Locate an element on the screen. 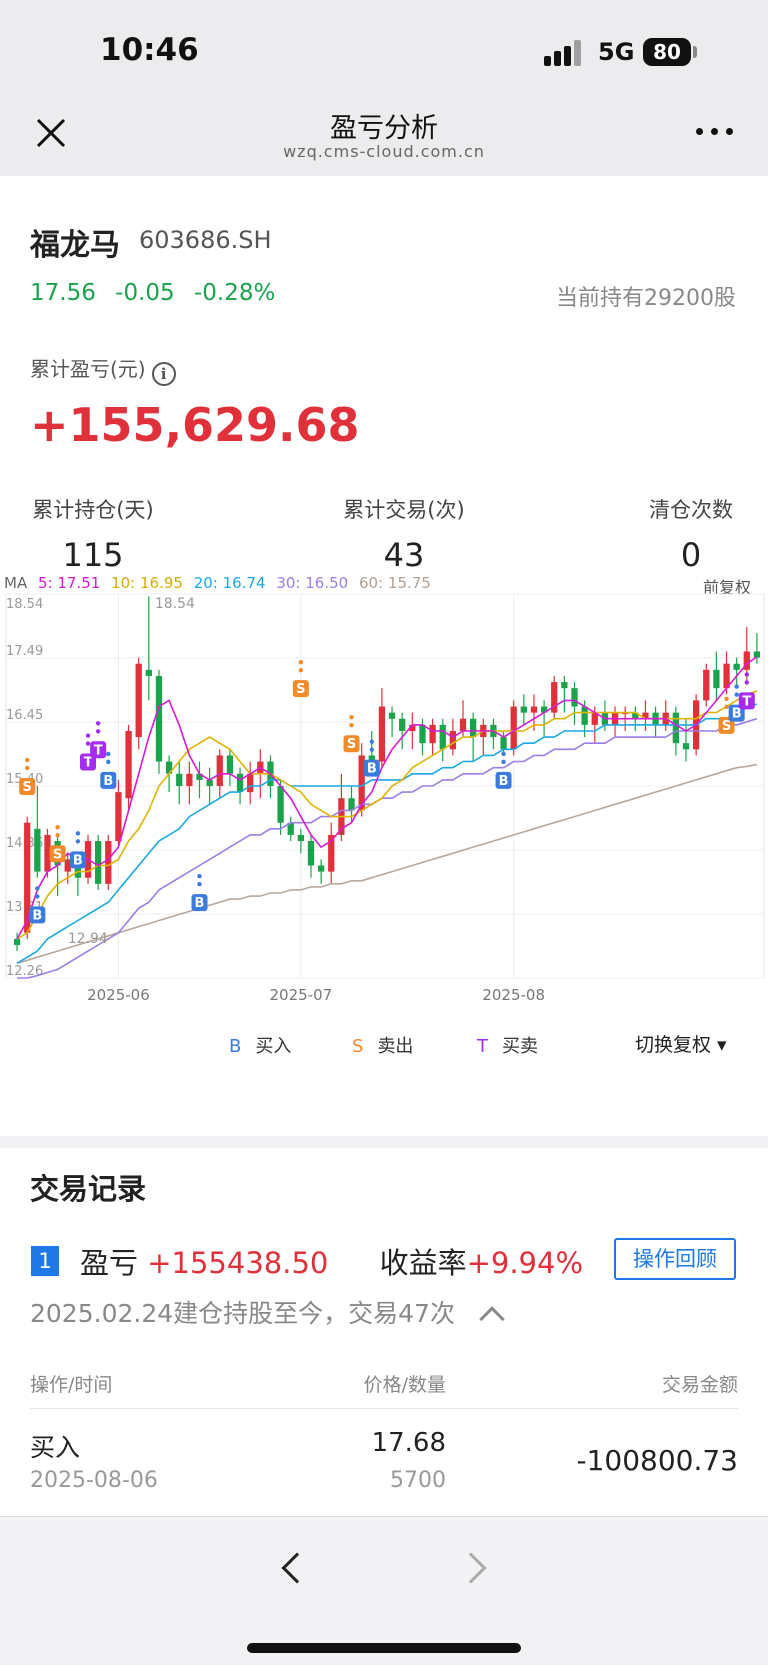  stat-value: 43 is located at coordinates (404, 555).